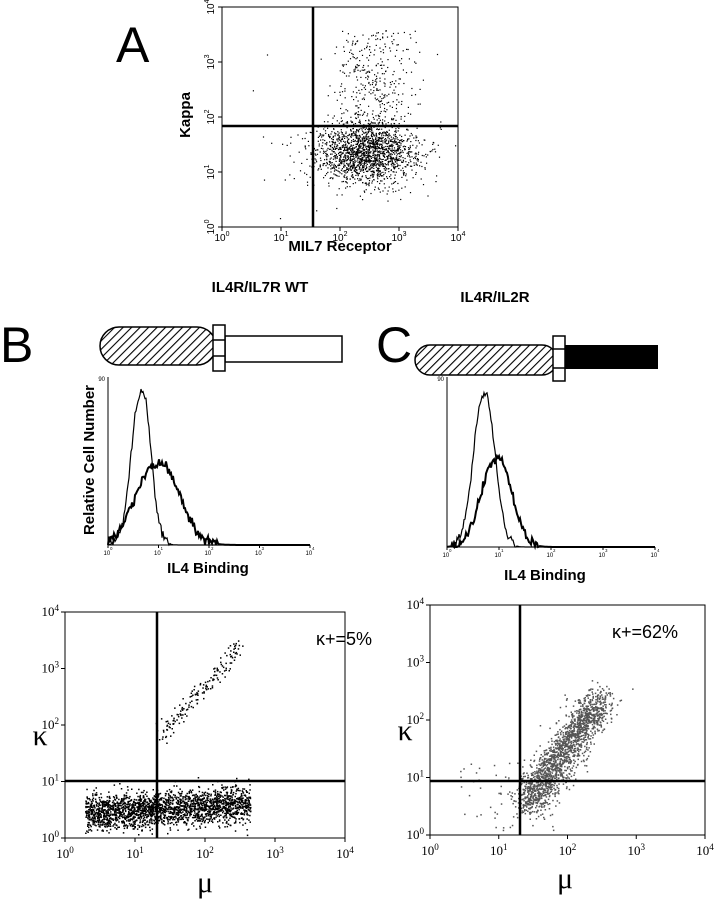  Describe the element at coordinates (210, 116) in the screenshot. I see `tick-label-group: 102` at that location.